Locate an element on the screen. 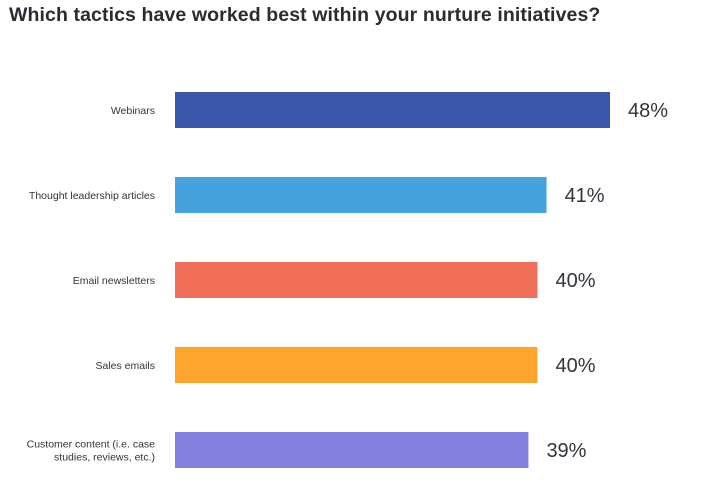  category-label: Webinars is located at coordinates (133, 111).